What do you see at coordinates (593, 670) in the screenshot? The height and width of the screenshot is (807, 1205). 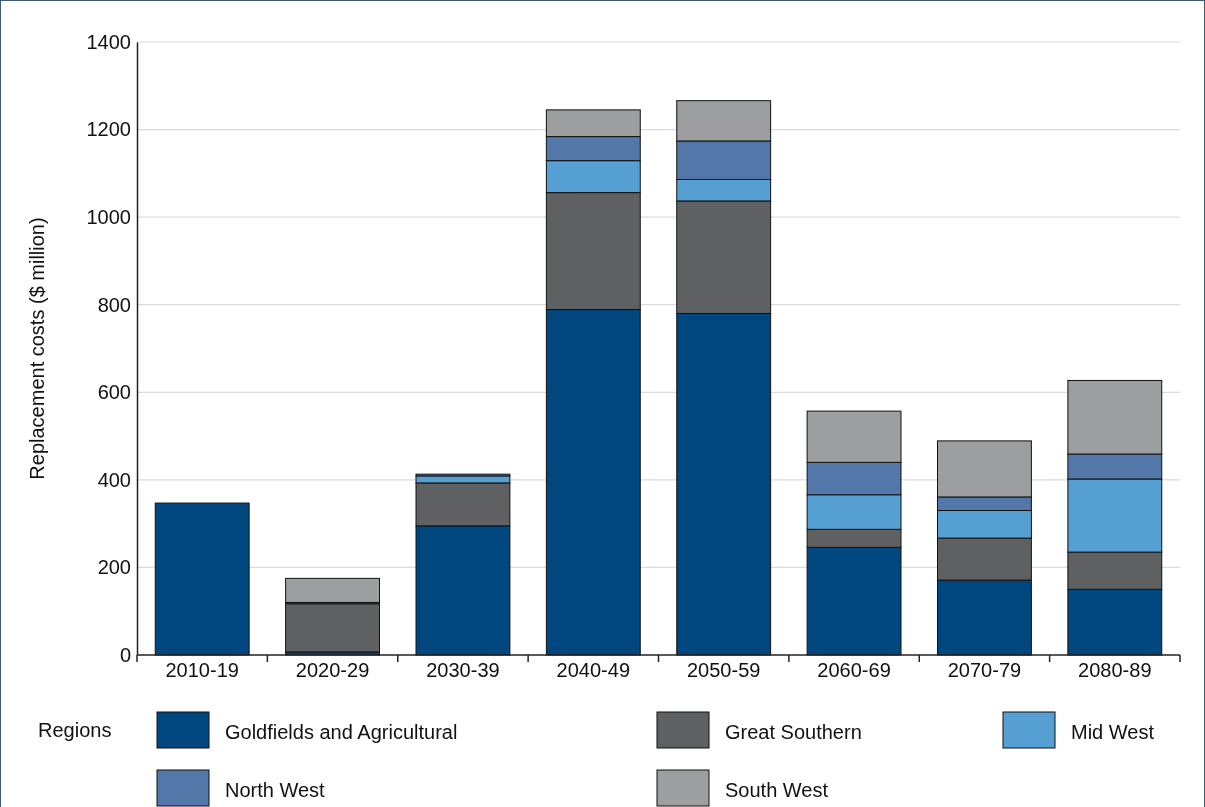 I see `x-tick-label: 2040-49` at bounding box center [593, 670].